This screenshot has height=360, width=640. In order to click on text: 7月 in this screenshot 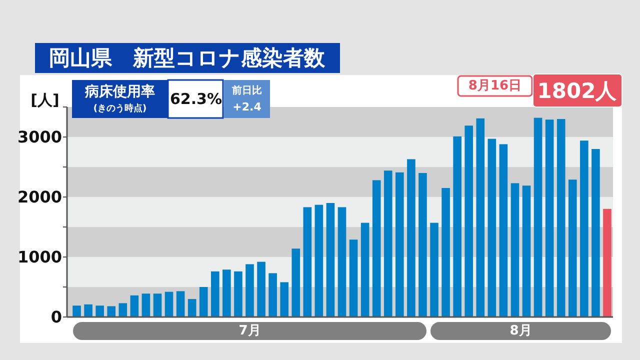, I will do `click(249, 331)`.